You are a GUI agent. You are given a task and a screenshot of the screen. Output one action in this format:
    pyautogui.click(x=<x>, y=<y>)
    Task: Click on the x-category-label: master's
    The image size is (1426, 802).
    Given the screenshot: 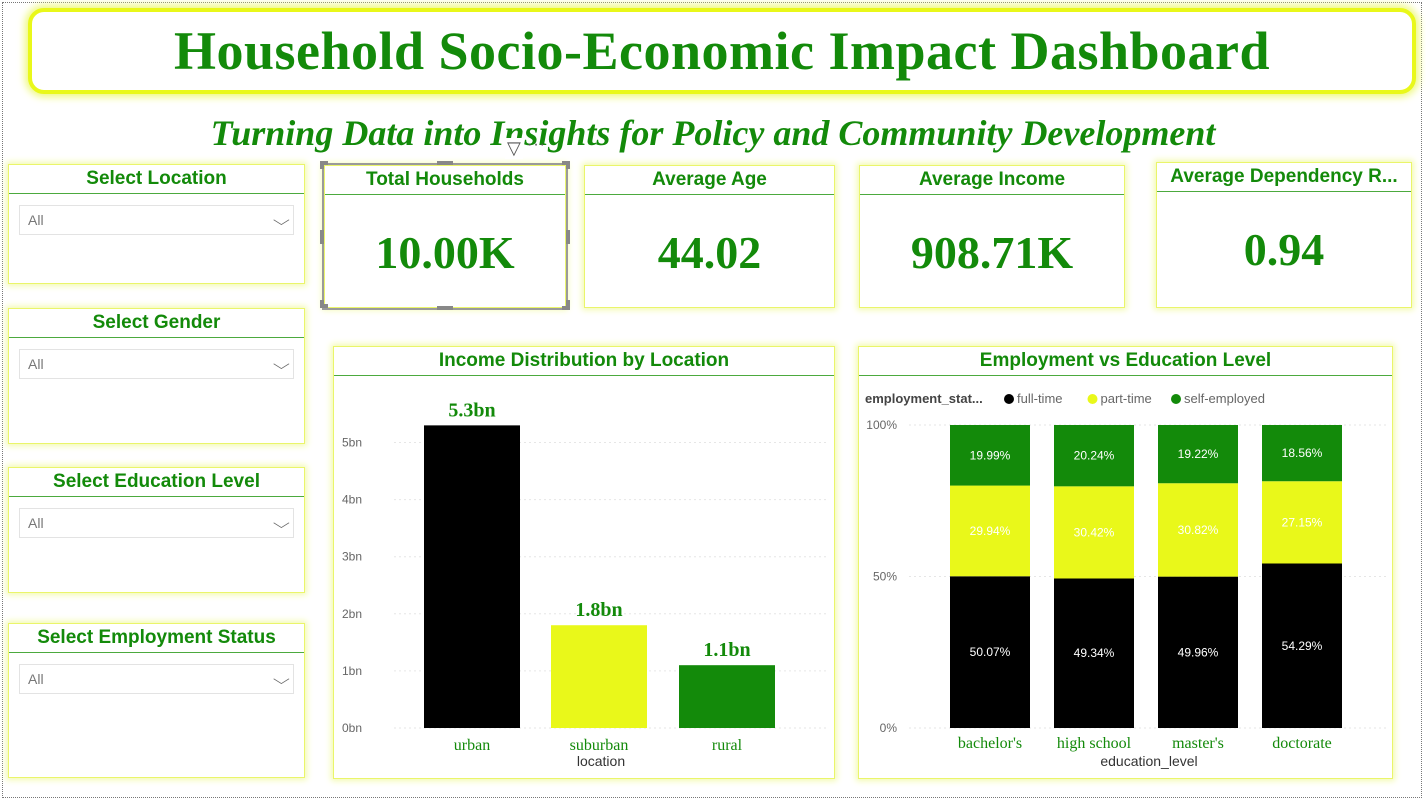 What is the action you would take?
    pyautogui.click(x=1198, y=743)
    